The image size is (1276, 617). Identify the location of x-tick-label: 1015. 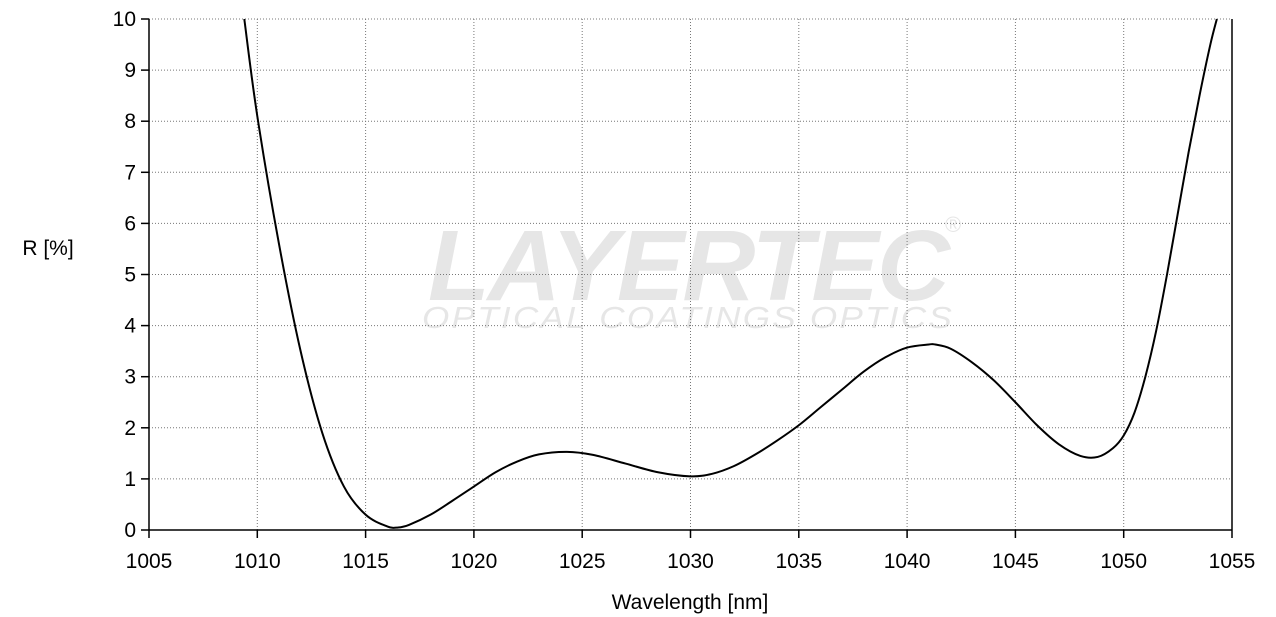
(365, 561).